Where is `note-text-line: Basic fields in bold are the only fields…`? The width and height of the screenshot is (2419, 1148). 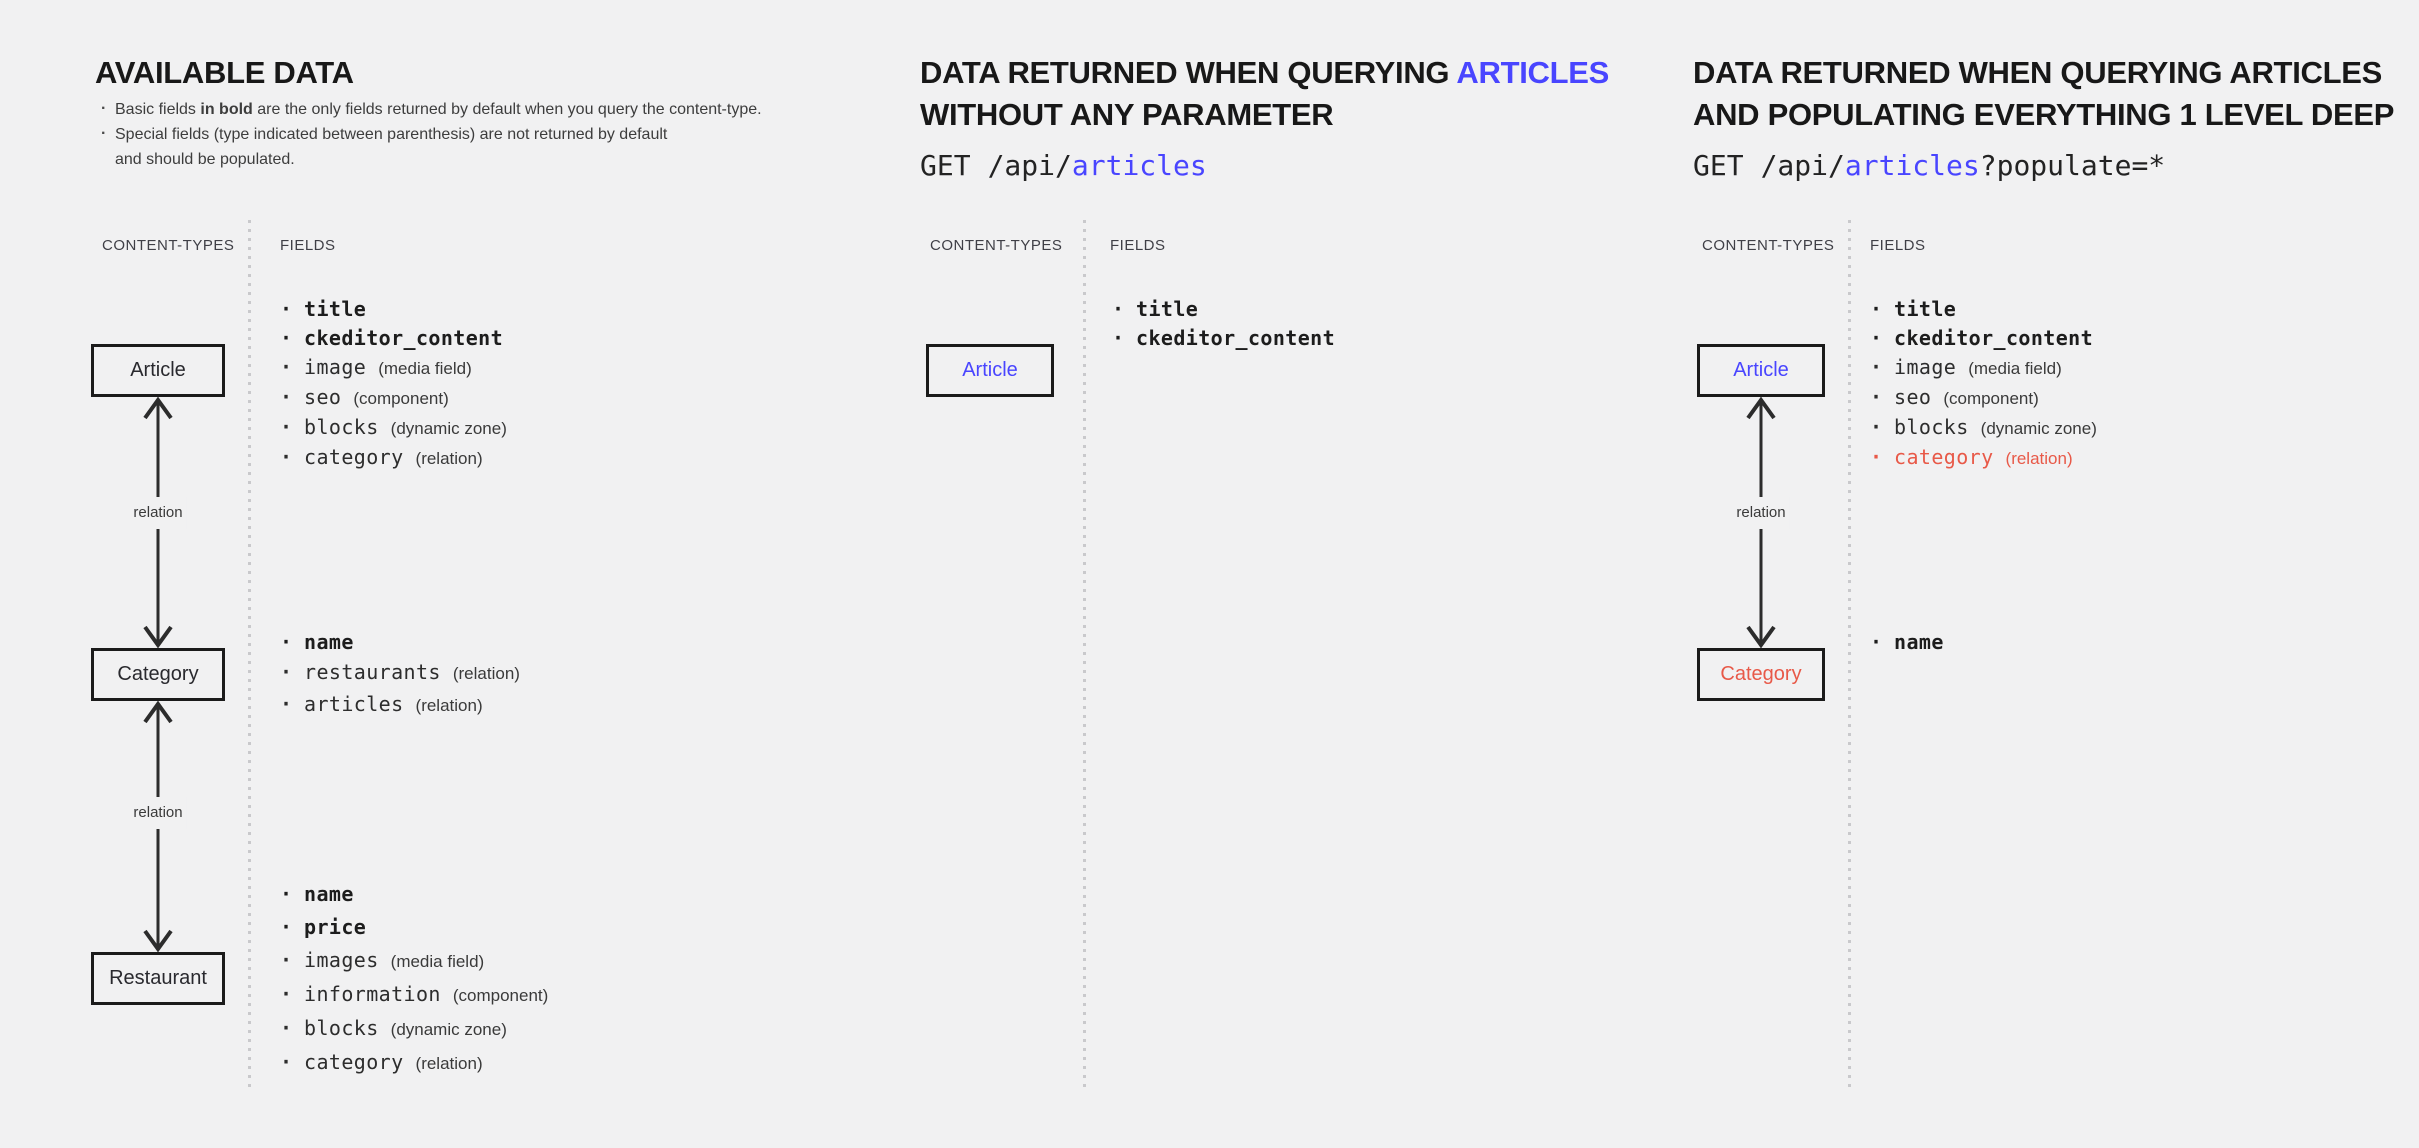 note-text-line: Basic fields in bold are the only fields… is located at coordinates (438, 109).